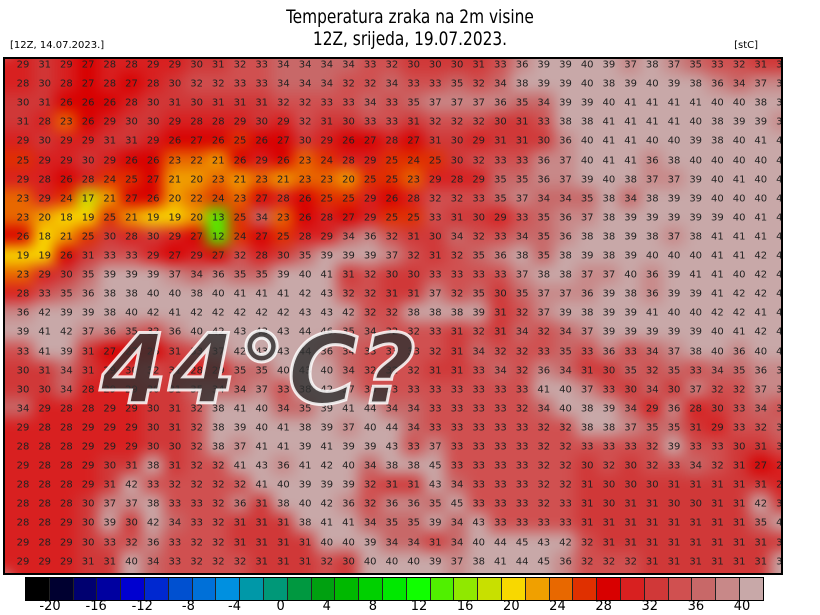  What do you see at coordinates (218, 199) in the screenshot?
I see `grid-value: 24` at bounding box center [218, 199].